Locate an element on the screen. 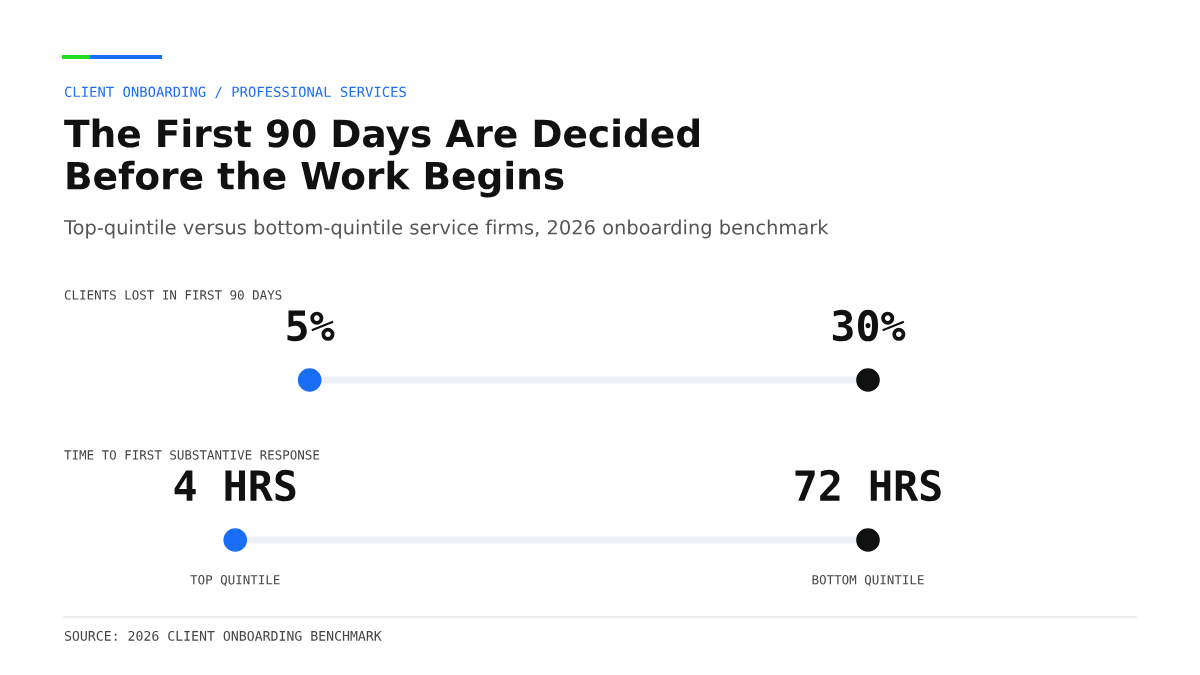 The width and height of the screenshot is (1200, 675). text: TIME TO FIRST SUBSTANTIVE RESPONSE is located at coordinates (192, 455).